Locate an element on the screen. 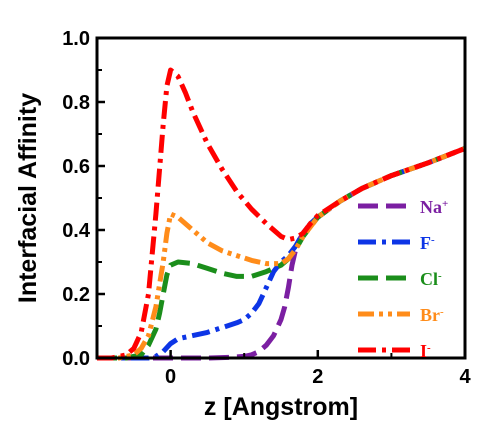  x-tick-label: 0 is located at coordinates (170, 377).